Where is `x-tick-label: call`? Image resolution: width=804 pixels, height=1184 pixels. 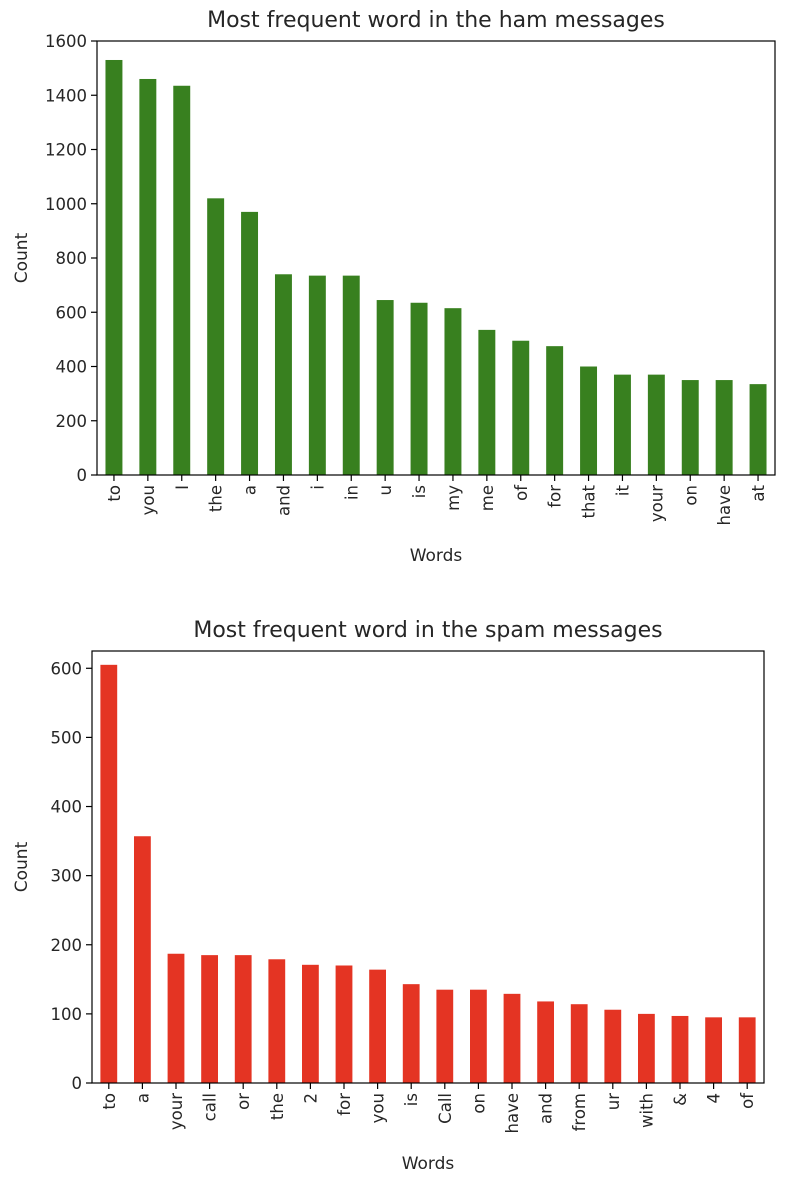 x-tick-label: call is located at coordinates (210, 1107).